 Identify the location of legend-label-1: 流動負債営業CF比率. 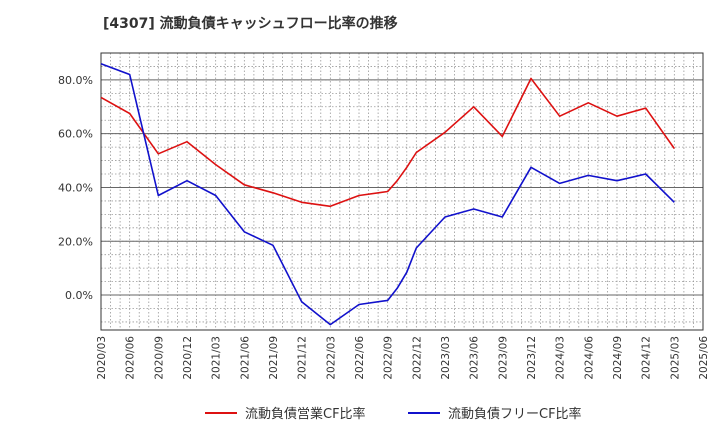
(305, 414).